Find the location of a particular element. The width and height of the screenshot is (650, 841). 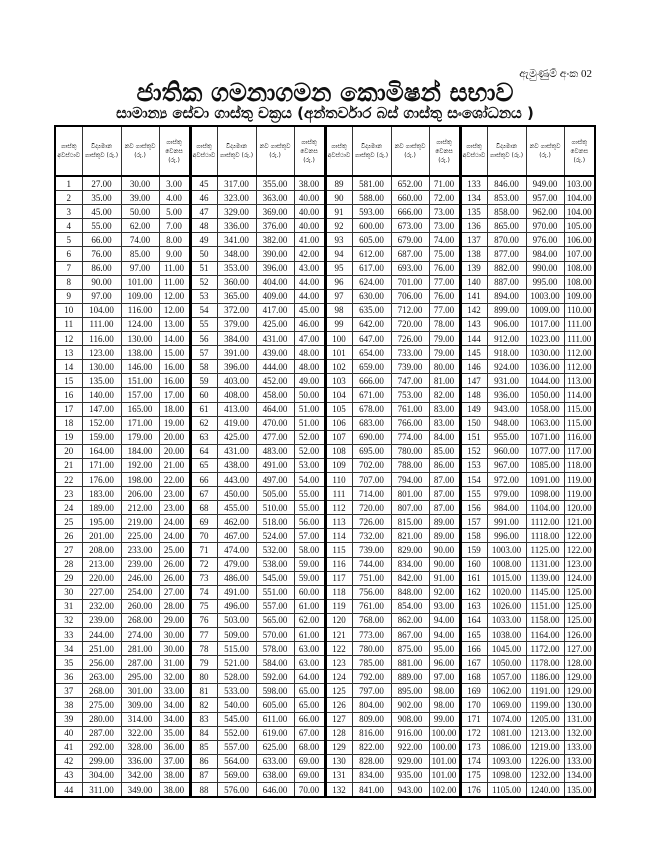

current-fare-cell: 1057.00 is located at coordinates (506, 677).